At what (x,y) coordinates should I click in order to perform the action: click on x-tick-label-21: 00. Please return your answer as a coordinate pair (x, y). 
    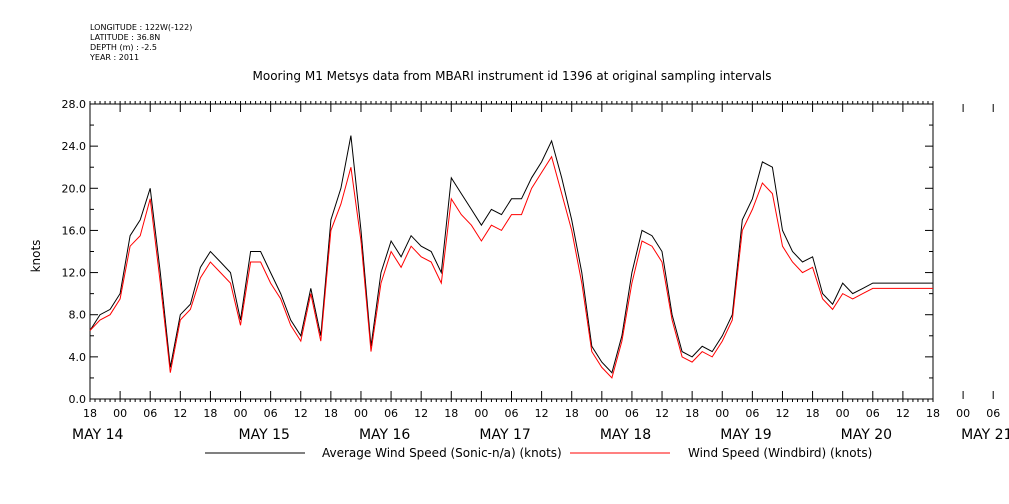
    Looking at the image, I should click on (722, 413).